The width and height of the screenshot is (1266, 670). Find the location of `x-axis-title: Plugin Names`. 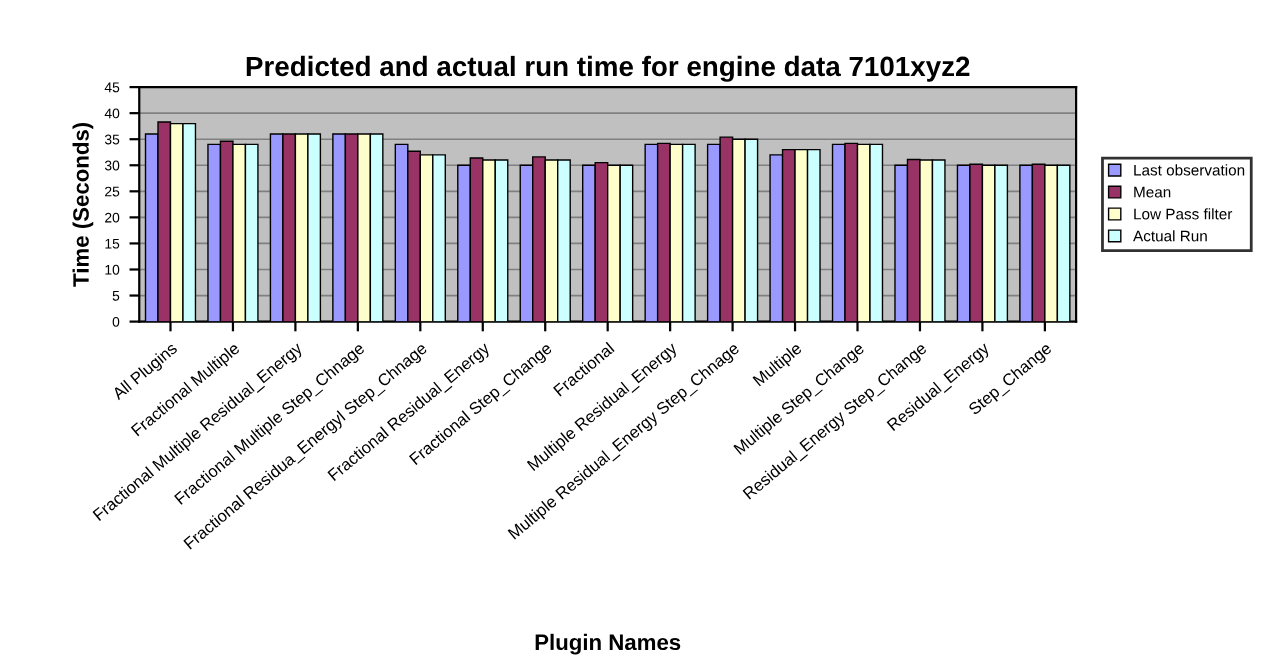

x-axis-title: Plugin Names is located at coordinates (608, 644).